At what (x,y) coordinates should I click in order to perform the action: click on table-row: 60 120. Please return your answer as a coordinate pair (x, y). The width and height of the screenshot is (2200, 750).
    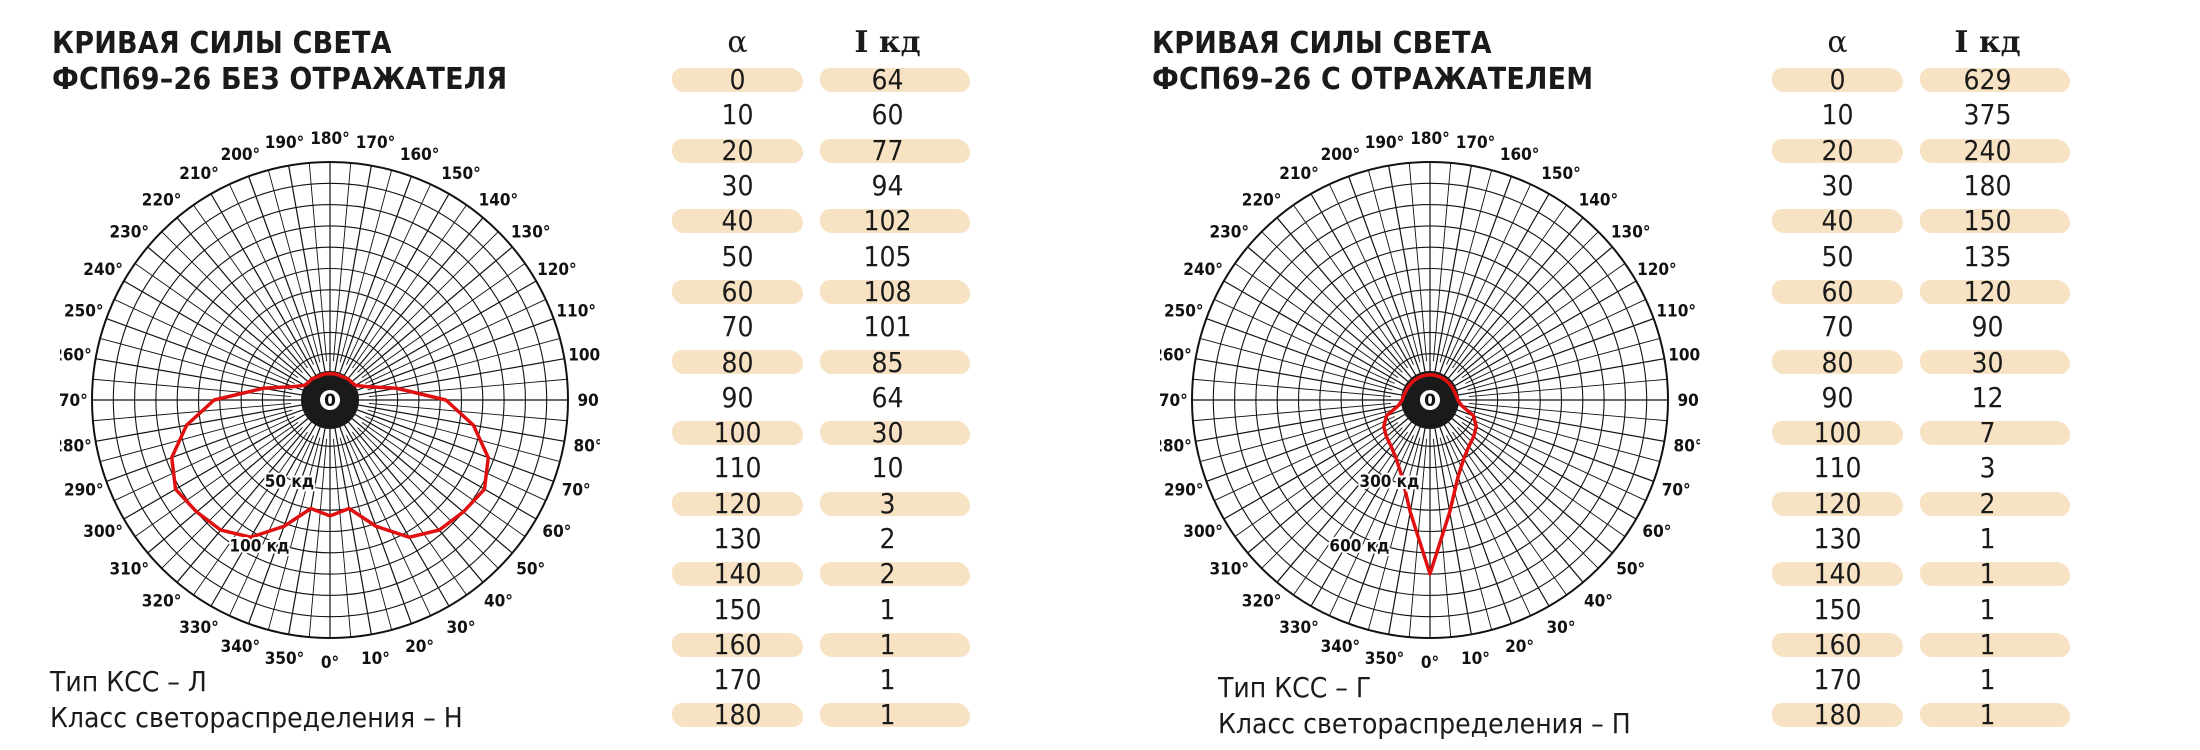
    Looking at the image, I should click on (1920, 291).